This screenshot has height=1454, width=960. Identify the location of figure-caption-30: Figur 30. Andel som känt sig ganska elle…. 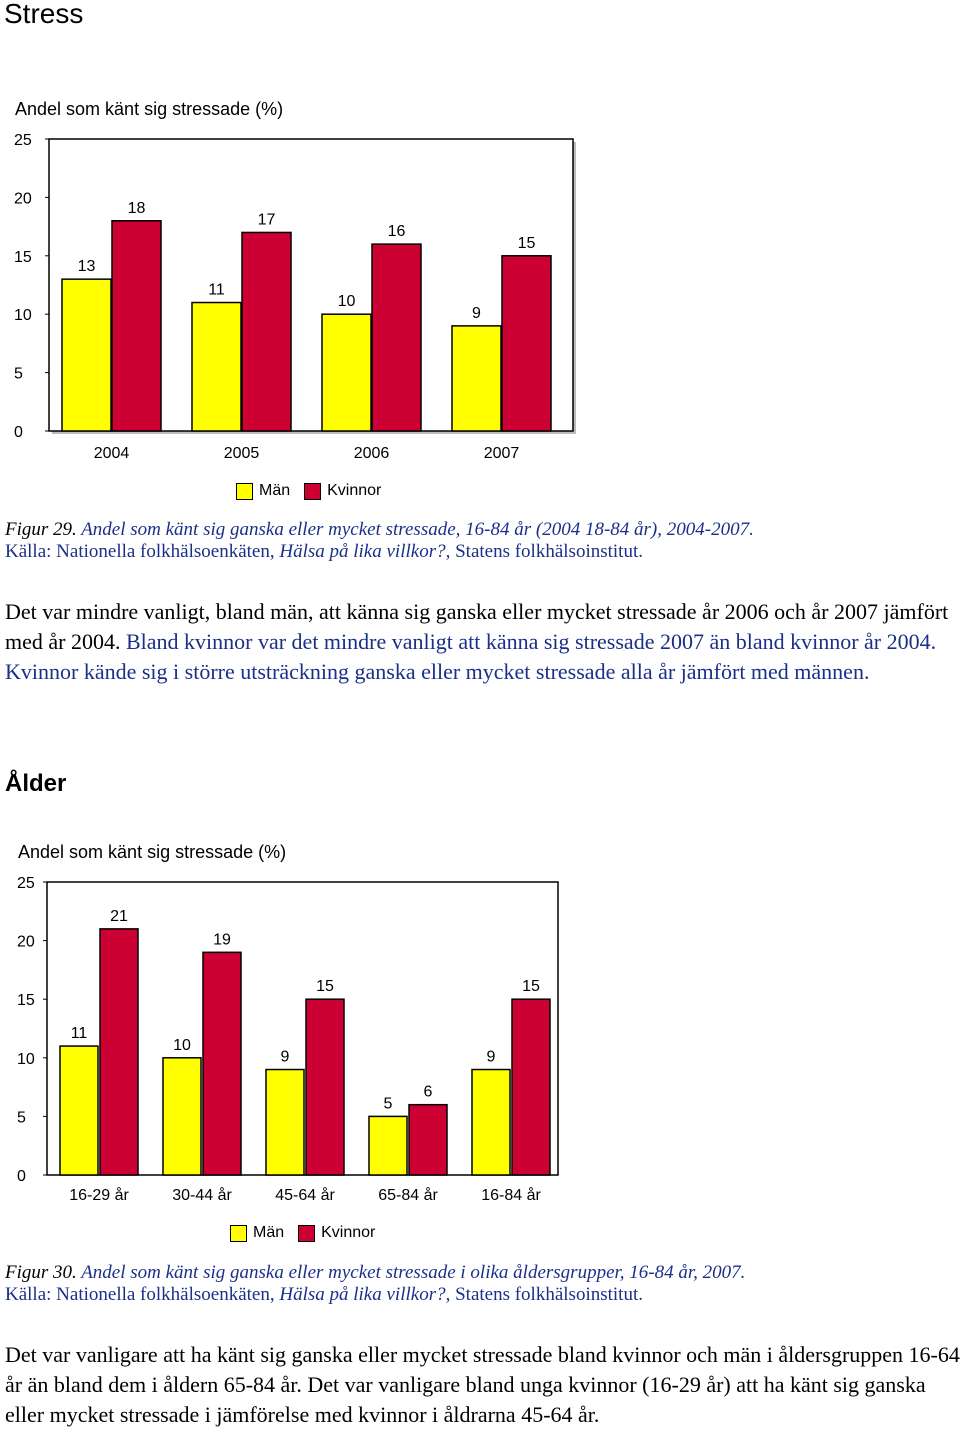
(480, 1284).